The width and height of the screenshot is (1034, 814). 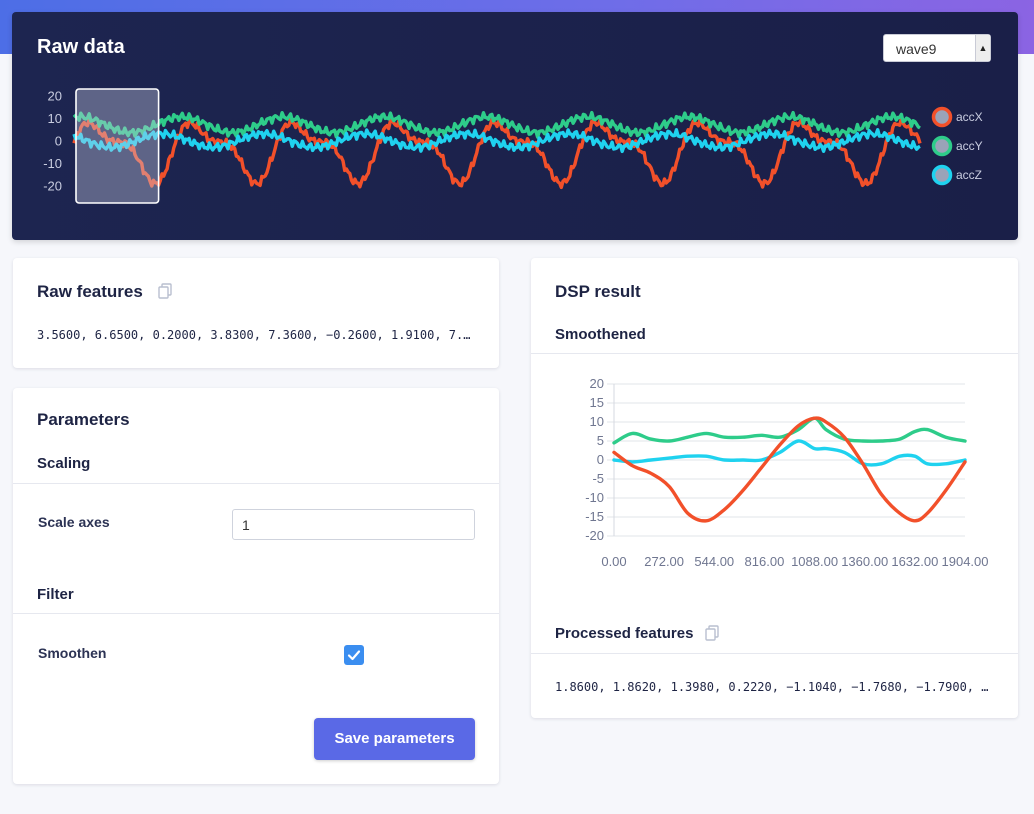 I want to click on chevron-down-icon: ▲, so click(x=982, y=48).